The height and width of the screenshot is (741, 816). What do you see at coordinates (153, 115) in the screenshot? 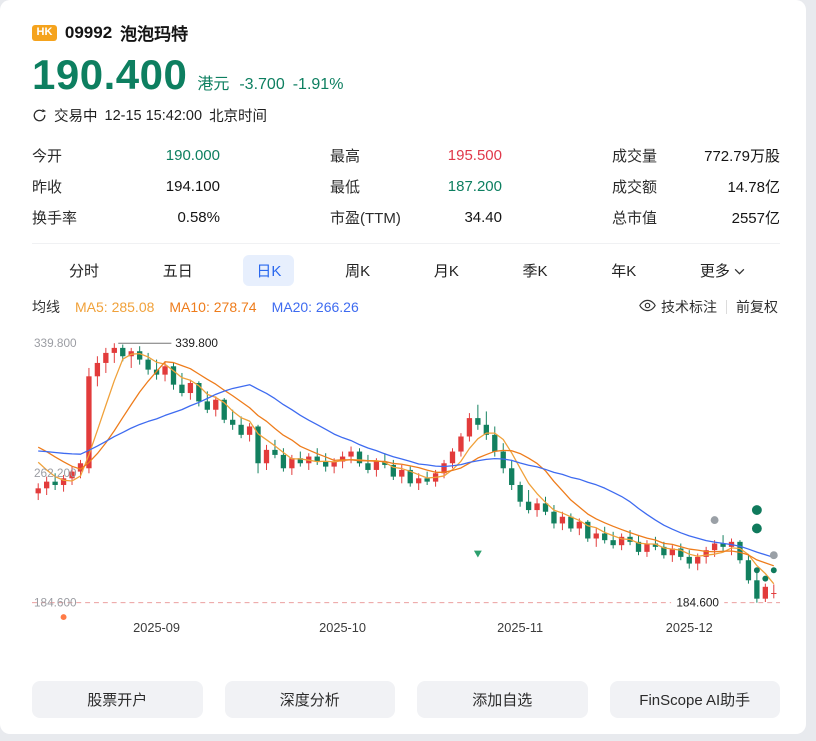
I see `quote-datetime: 12-15 15:42:00` at bounding box center [153, 115].